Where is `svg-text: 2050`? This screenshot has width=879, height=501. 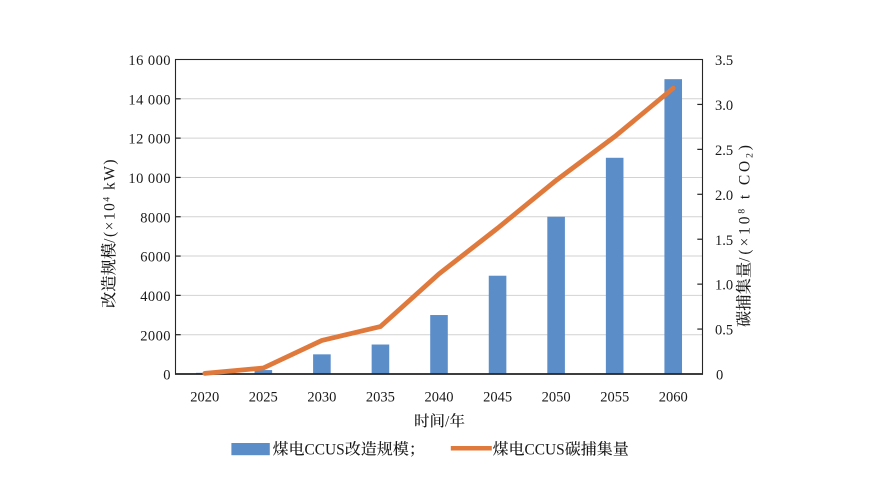 svg-text: 2050 is located at coordinates (556, 398).